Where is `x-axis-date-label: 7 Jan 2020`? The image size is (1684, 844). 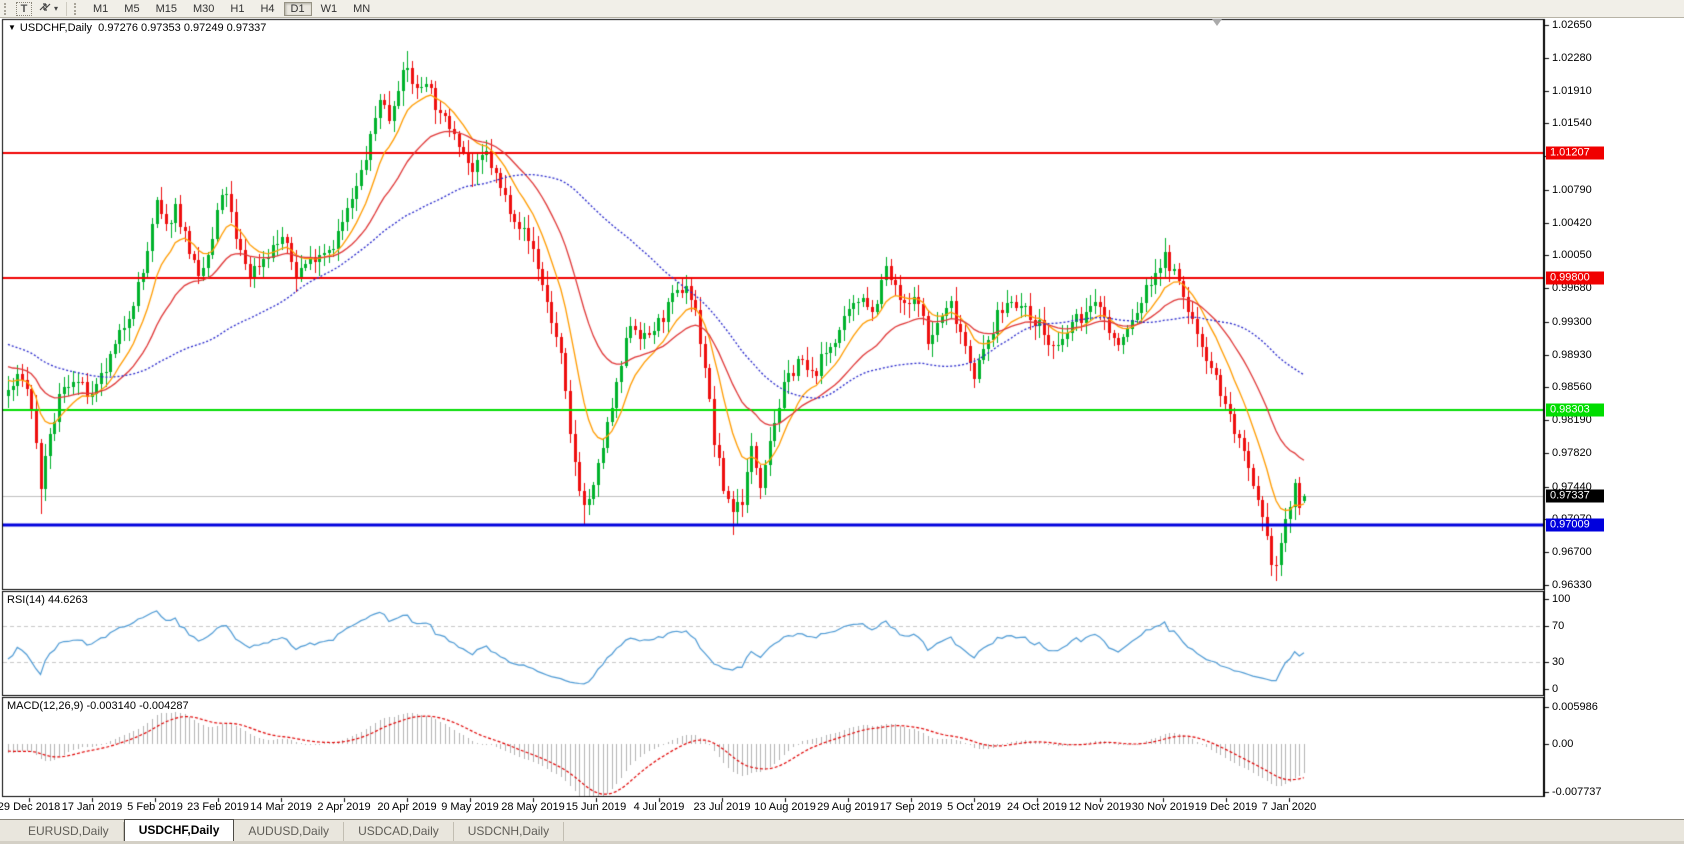
x-axis-date-label: 7 Jan 2020 is located at coordinates (1289, 807).